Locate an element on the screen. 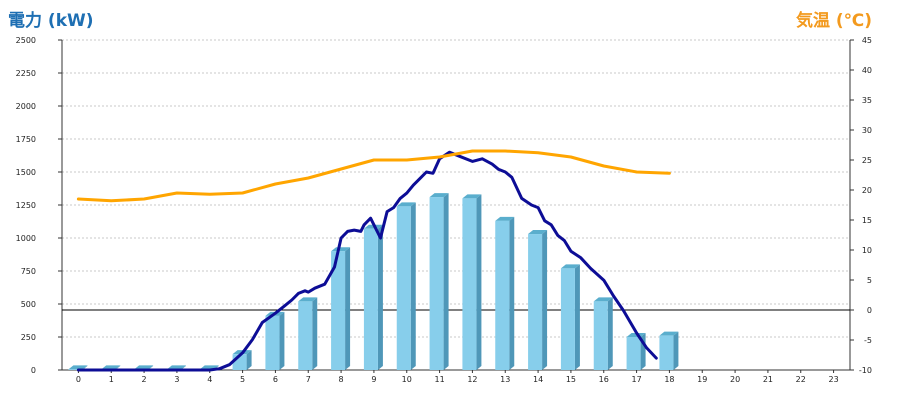  y-right-tick-label: 20 is located at coordinates (867, 190).